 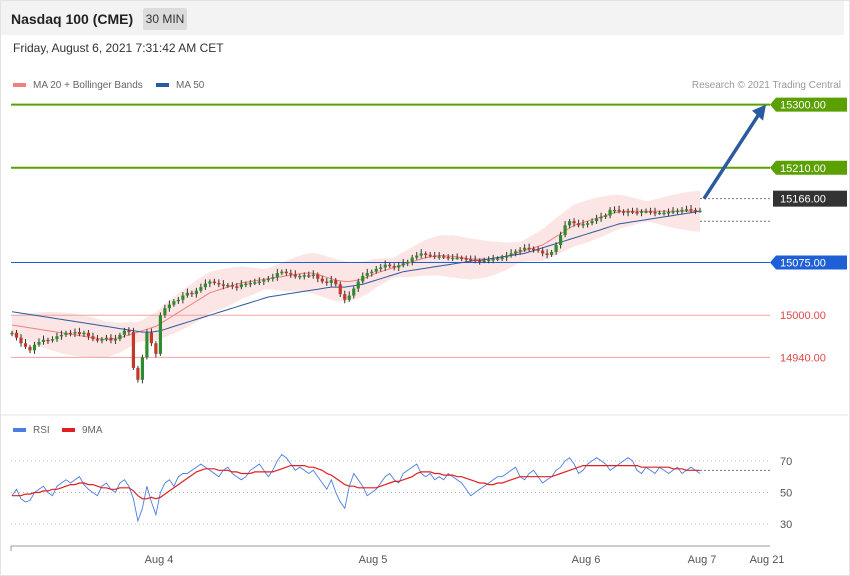 I want to click on rsi-ma9-line, so click(x=356, y=482).